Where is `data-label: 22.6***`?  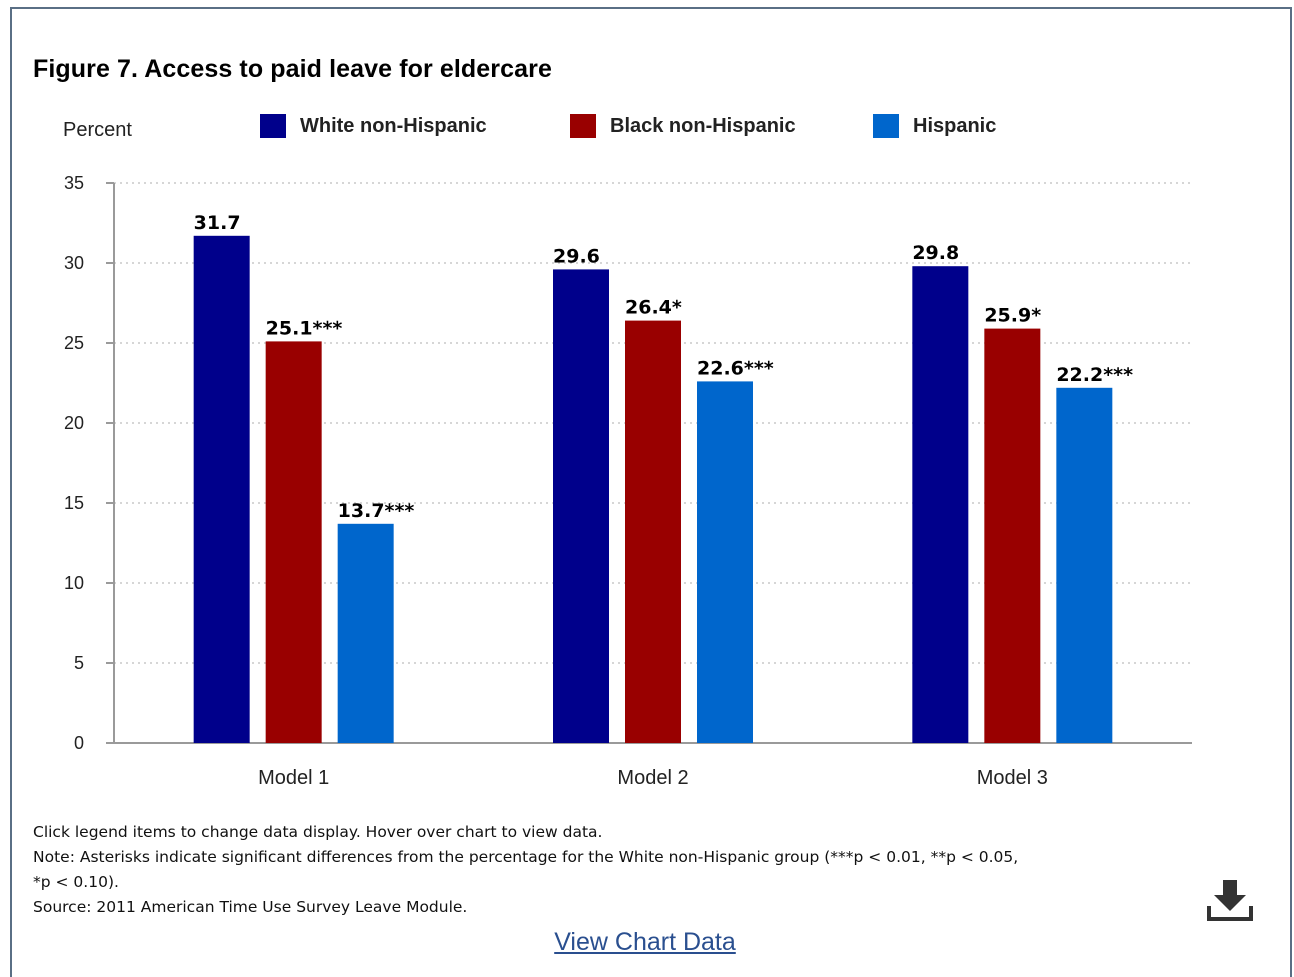 data-label: 22.6*** is located at coordinates (735, 368).